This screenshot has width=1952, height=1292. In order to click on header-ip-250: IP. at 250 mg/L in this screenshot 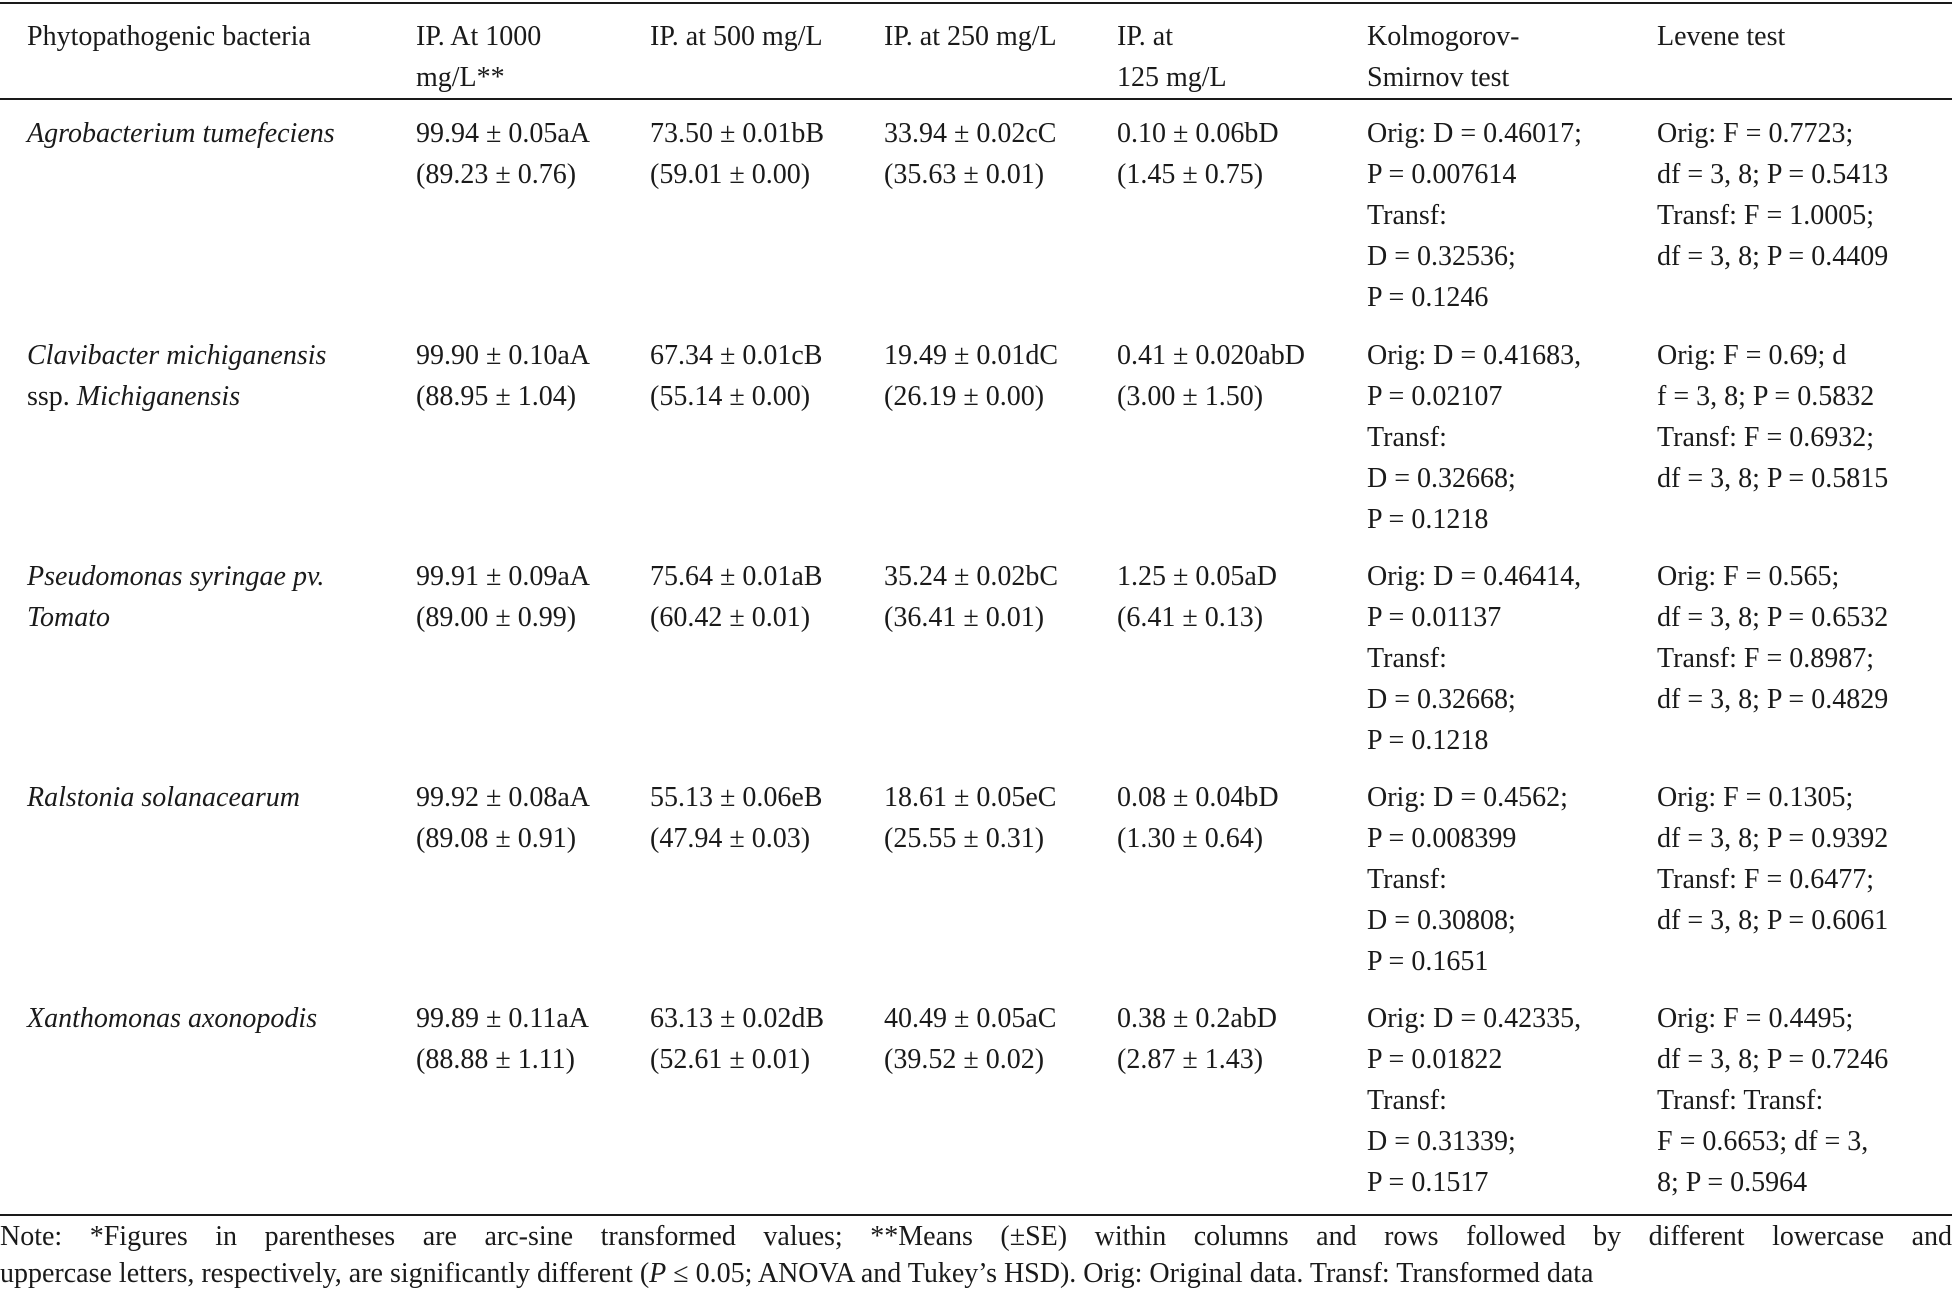, I will do `click(970, 36)`.